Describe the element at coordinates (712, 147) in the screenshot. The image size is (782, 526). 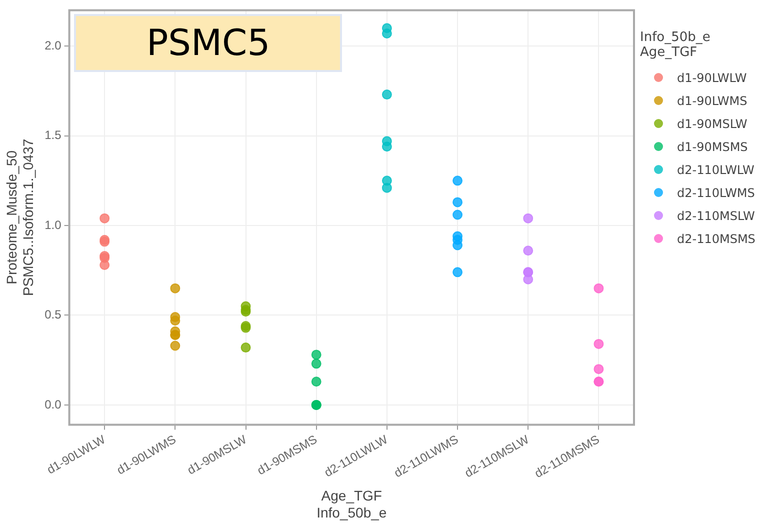
I see `legend-label: d1-90MSMS` at that location.